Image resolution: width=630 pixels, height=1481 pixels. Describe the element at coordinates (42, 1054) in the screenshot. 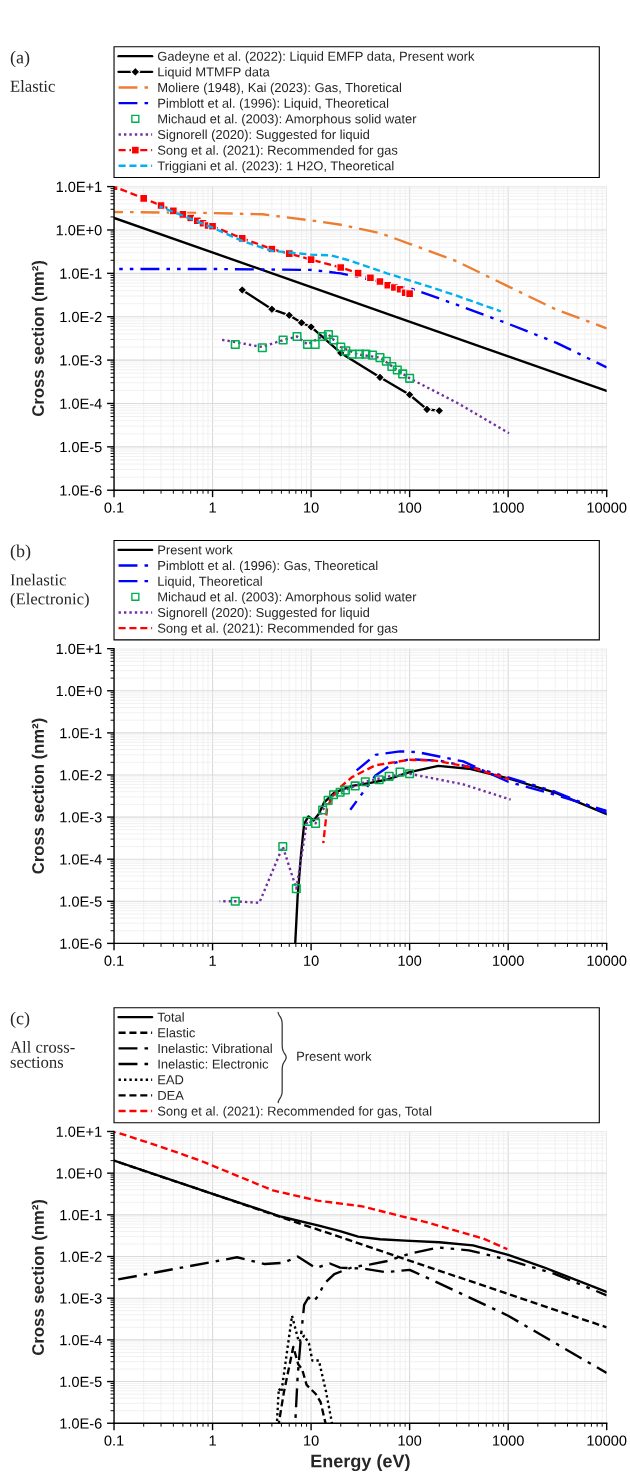

I see `text: All cross- sections` at that location.